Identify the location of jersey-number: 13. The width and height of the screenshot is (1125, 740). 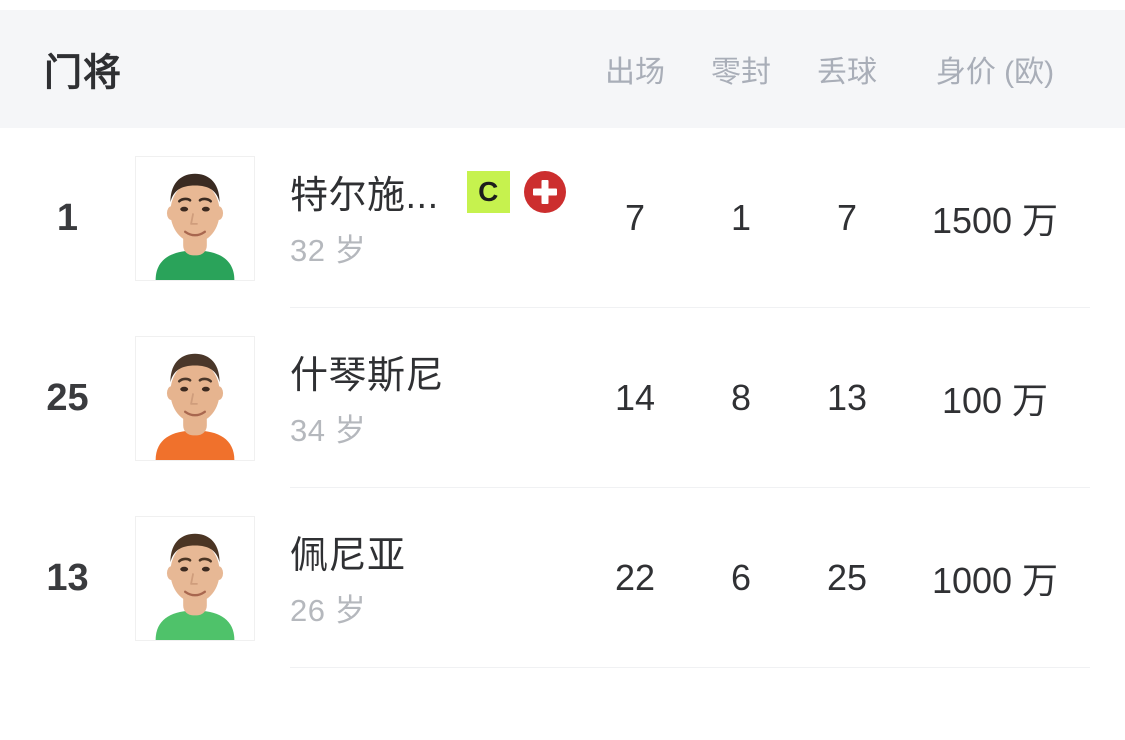
(67, 577).